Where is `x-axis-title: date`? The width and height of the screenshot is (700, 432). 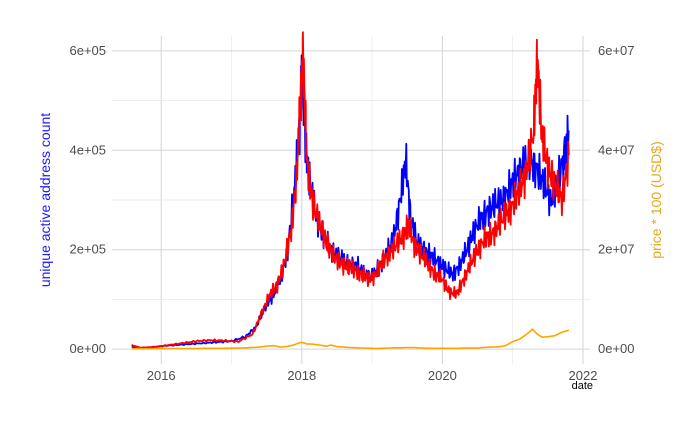
x-axis-title: date is located at coordinates (582, 386).